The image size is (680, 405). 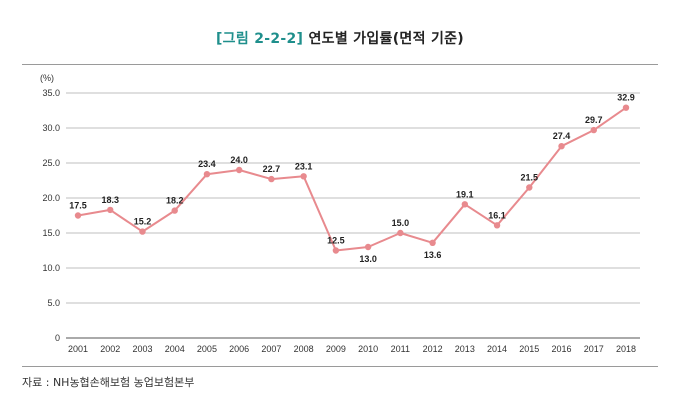 What do you see at coordinates (175, 349) in the screenshot?
I see `x-tick-label: 2004` at bounding box center [175, 349].